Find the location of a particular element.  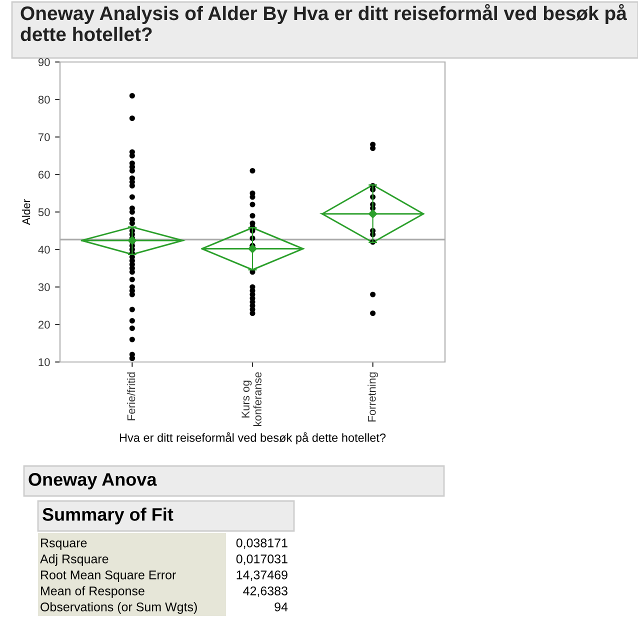

y-tick-label: 80 is located at coordinates (44, 100).